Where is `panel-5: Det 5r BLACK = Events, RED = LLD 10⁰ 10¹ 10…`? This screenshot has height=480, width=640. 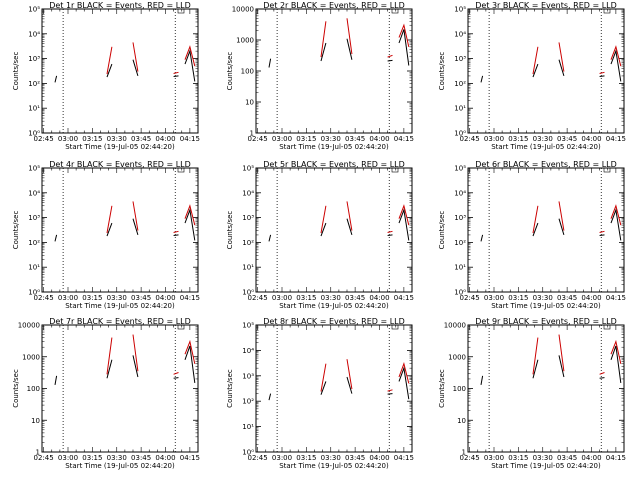 panel-5: Det 5r BLACK = Events, RED = LLD 10⁰ 10¹ 10… is located at coordinates (320, 235).